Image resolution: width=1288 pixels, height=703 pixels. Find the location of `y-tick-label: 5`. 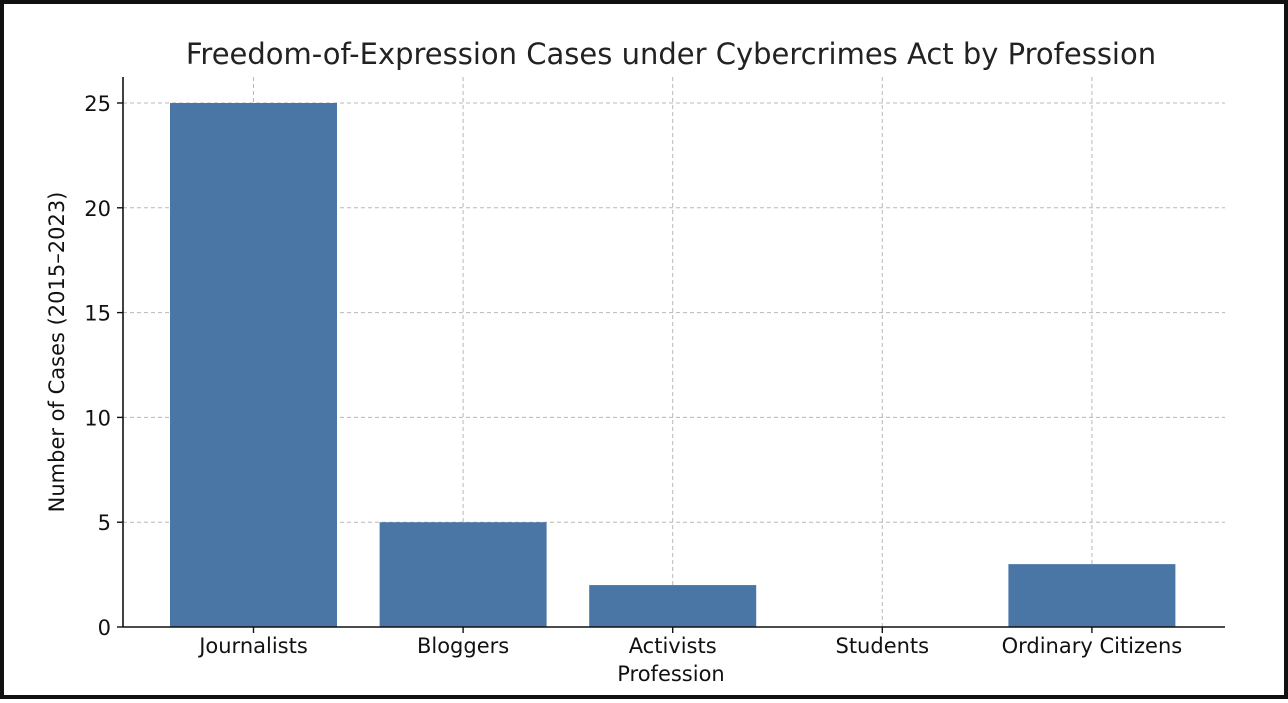

y-tick-label: 5 is located at coordinates (104, 523).